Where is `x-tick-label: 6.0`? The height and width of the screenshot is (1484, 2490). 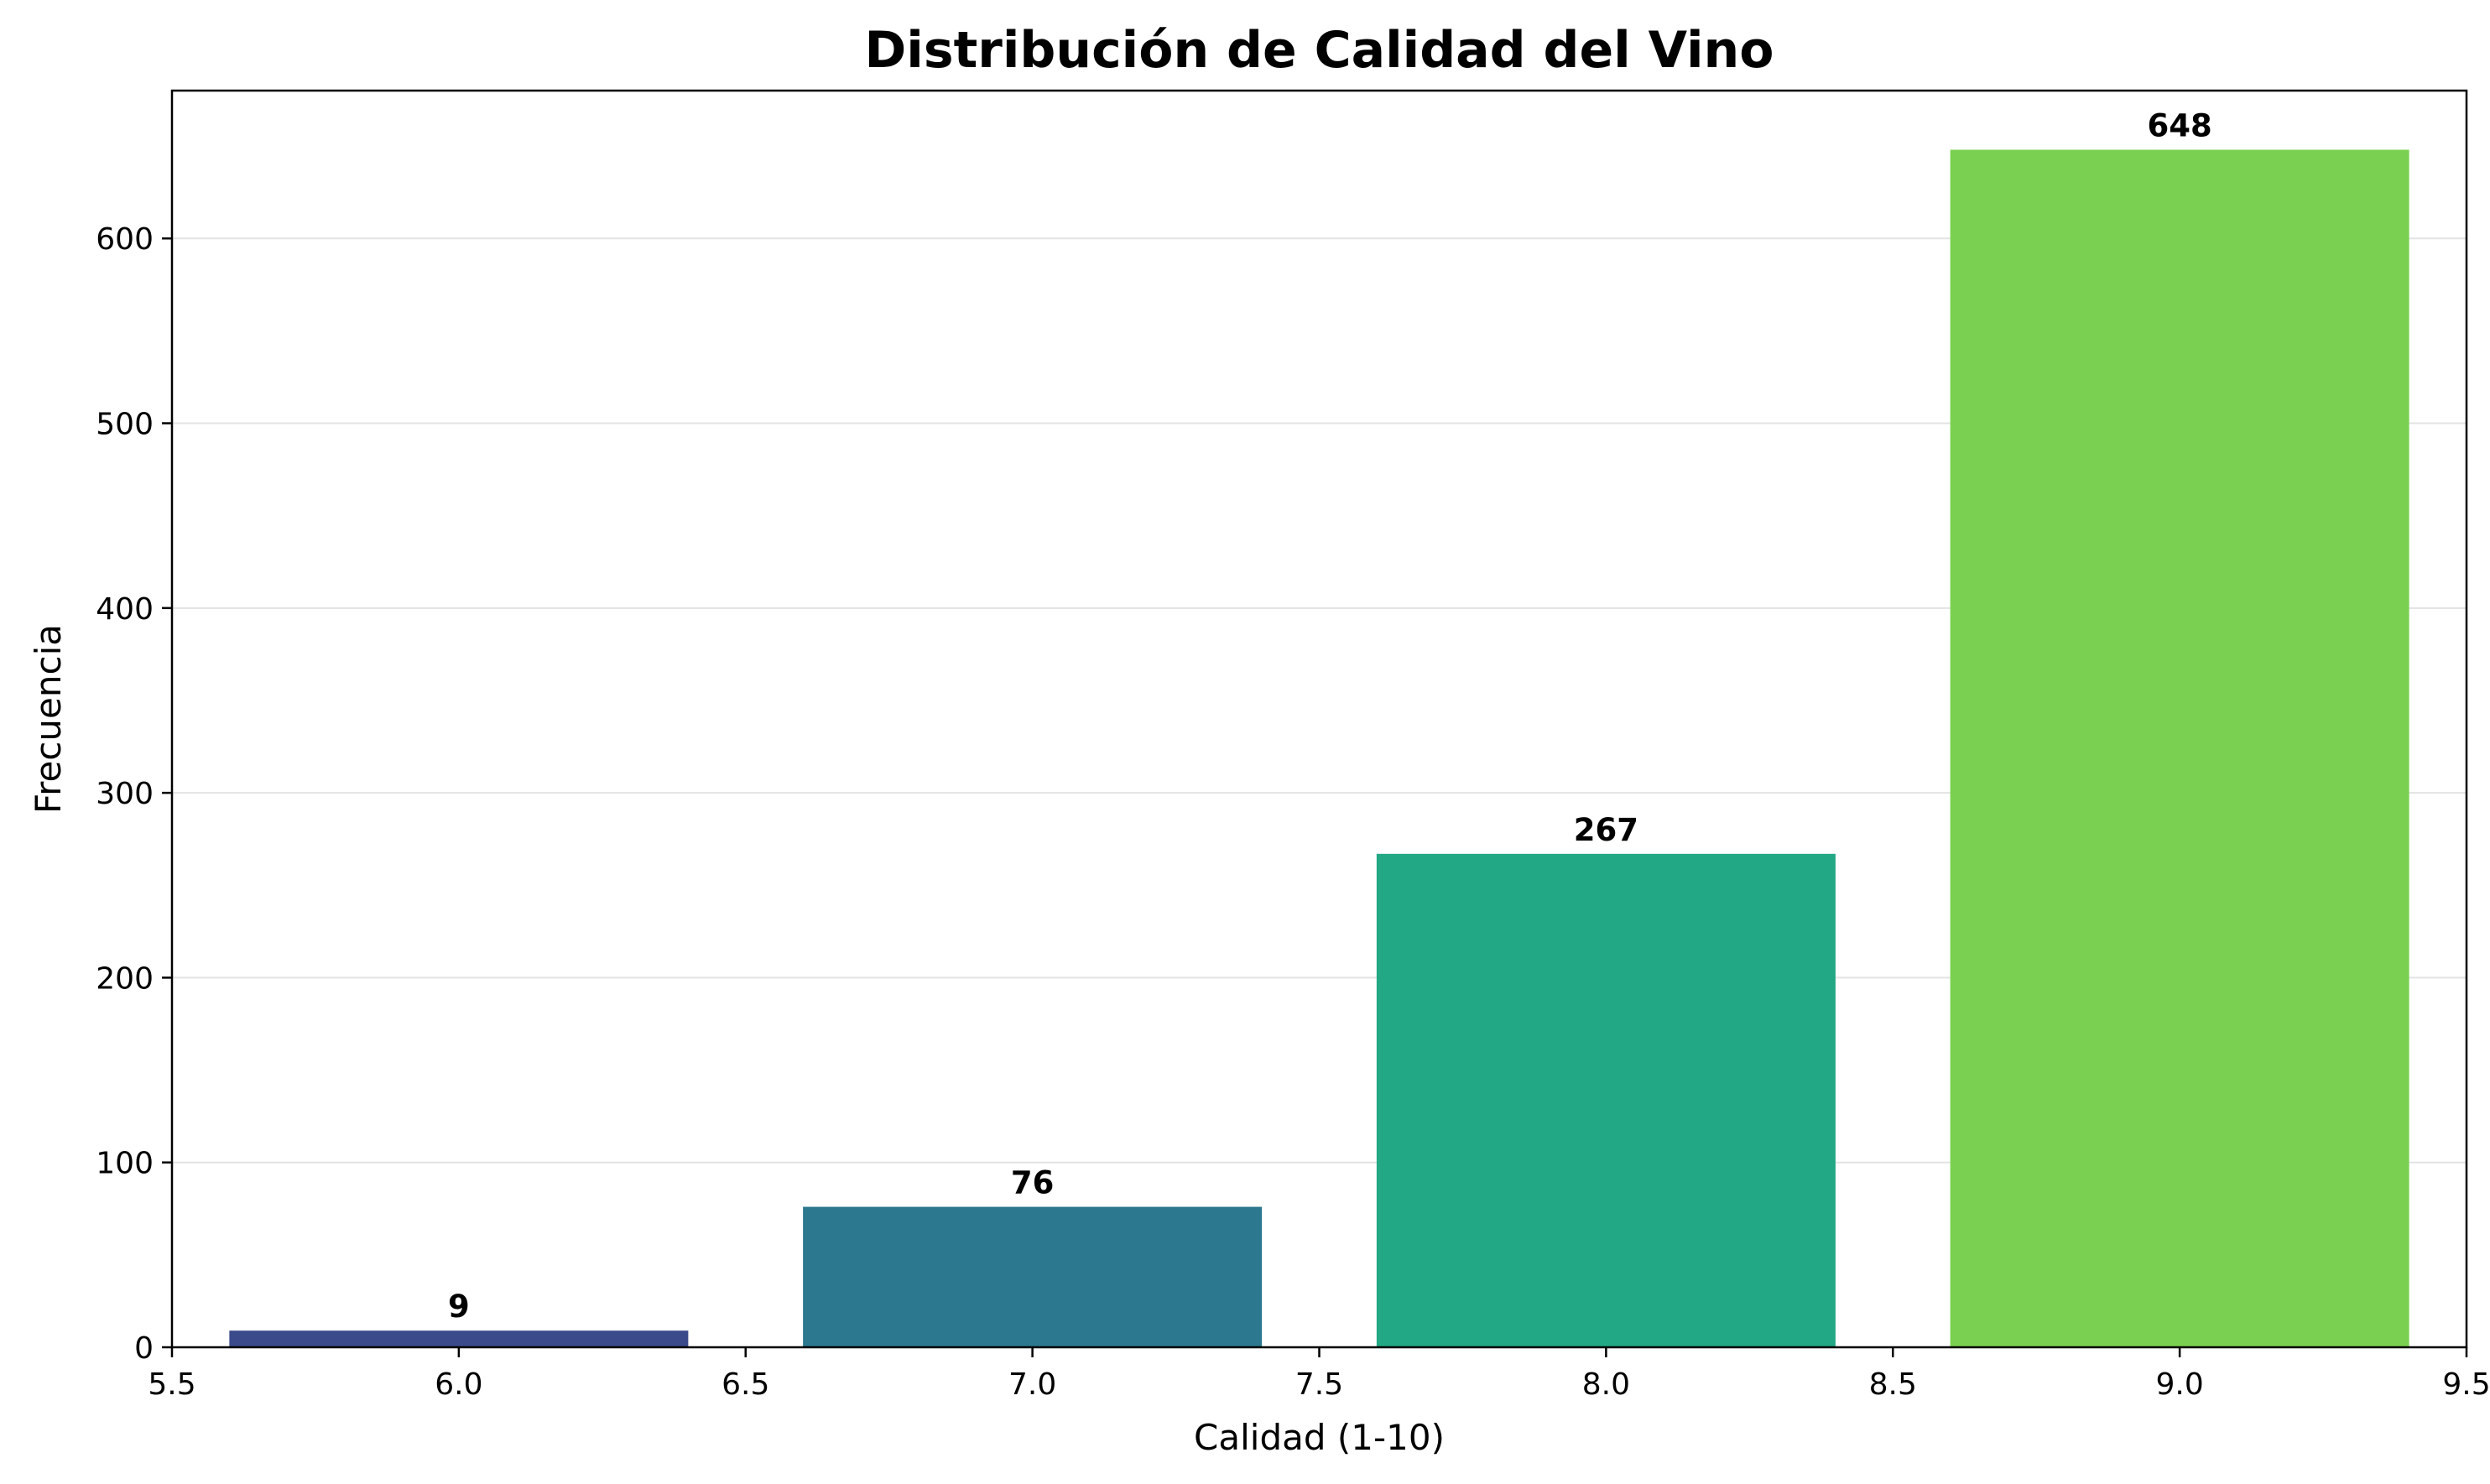
x-tick-label: 6.0 is located at coordinates (459, 1384).